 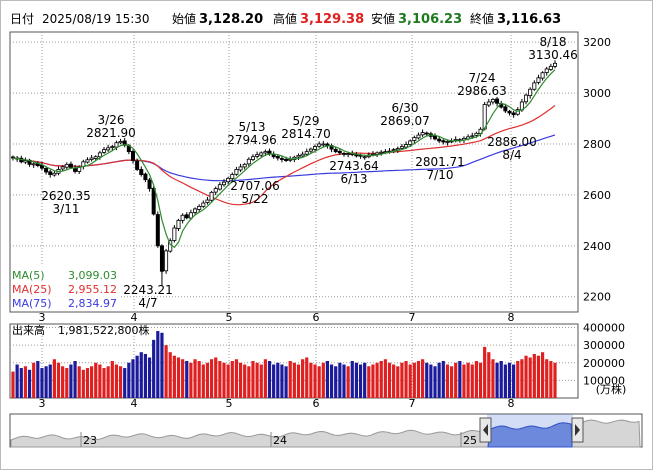 What do you see at coordinates (306, 134) in the screenshot?
I see `annotation-value: 2814.70` at bounding box center [306, 134].